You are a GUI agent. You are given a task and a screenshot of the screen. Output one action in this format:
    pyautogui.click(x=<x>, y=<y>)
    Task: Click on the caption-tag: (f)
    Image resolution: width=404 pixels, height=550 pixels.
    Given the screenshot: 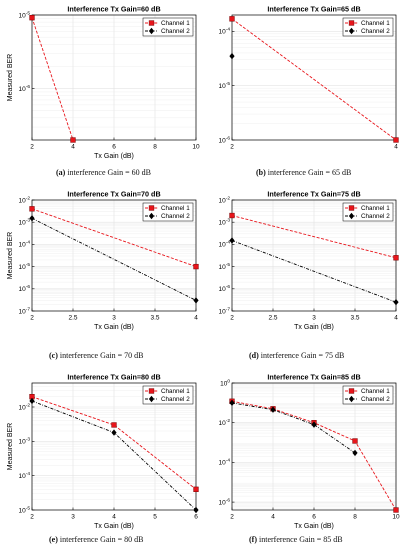 What is the action you would take?
    pyautogui.click(x=253, y=539)
    